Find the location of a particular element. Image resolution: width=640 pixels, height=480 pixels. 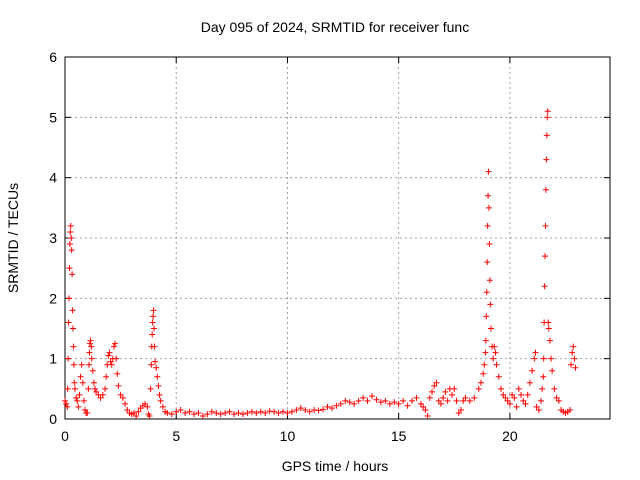

y-tick-label: 3 is located at coordinates (53, 238).